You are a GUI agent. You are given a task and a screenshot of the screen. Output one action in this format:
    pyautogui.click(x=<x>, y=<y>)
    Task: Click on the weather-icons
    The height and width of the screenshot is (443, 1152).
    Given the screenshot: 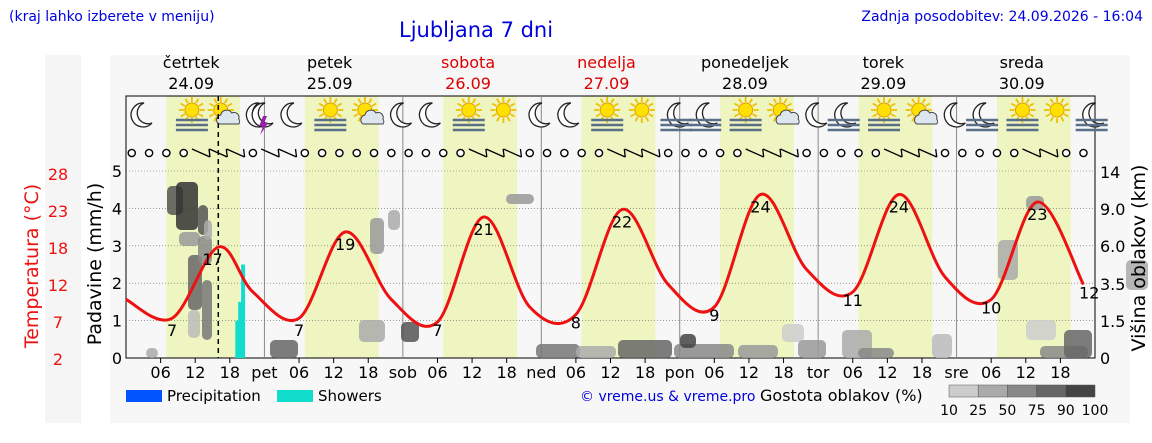 What is the action you would take?
    pyautogui.click(x=619, y=116)
    